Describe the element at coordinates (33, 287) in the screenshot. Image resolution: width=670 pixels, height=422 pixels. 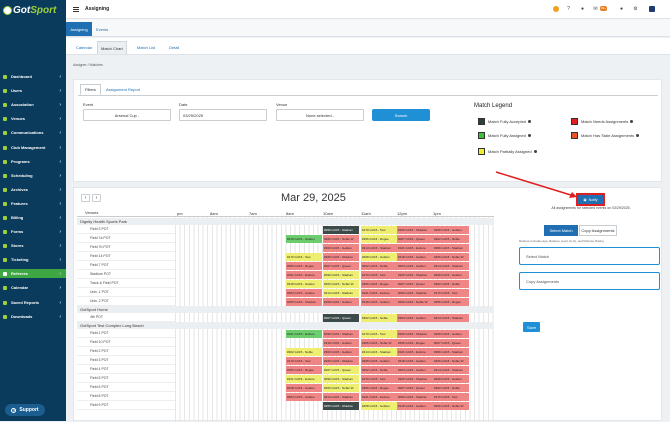
I see `sidebar-item-calendar: Calendar ›` at that location.